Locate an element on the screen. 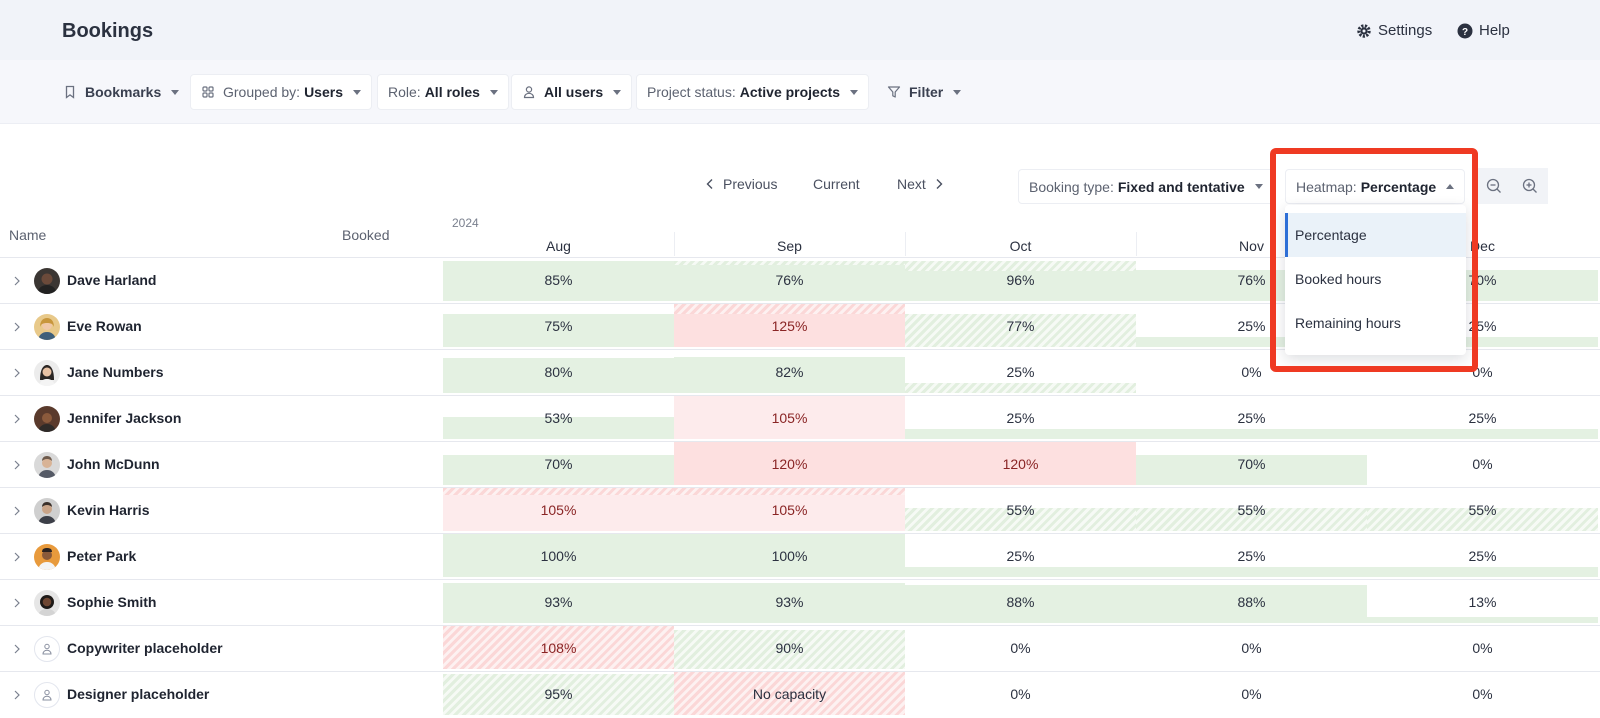 This screenshot has width=1600, height=718. avatar is located at coordinates (47, 465).